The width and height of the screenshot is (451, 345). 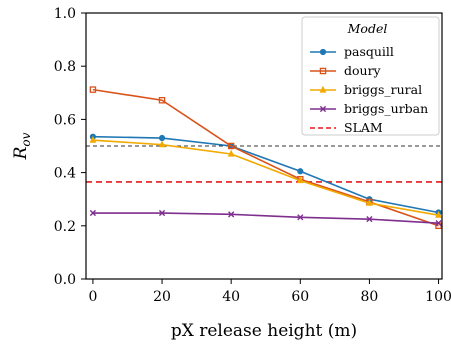 What do you see at coordinates (65, 67) in the screenshot?
I see `y-tick-label: 0.8` at bounding box center [65, 67].